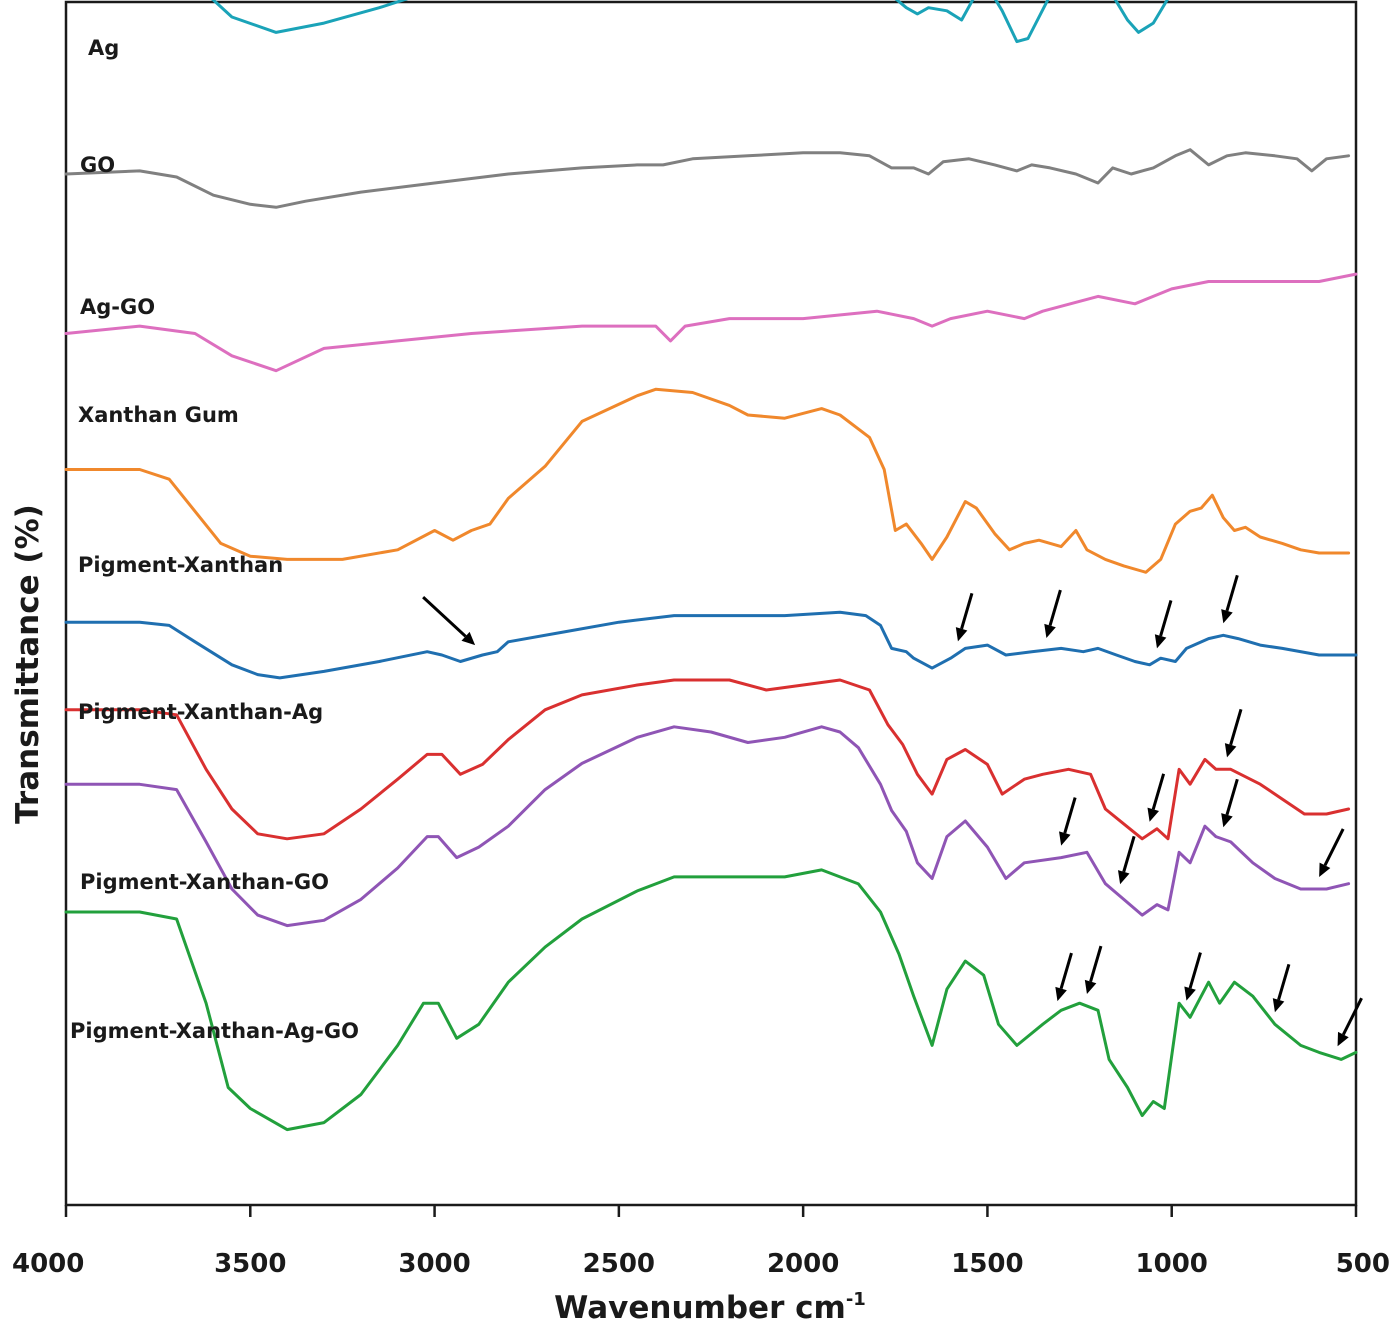 The width and height of the screenshot is (1397, 1331). What do you see at coordinates (434, 1264) in the screenshot?
I see `x-tick-label: 3000` at bounding box center [434, 1264].